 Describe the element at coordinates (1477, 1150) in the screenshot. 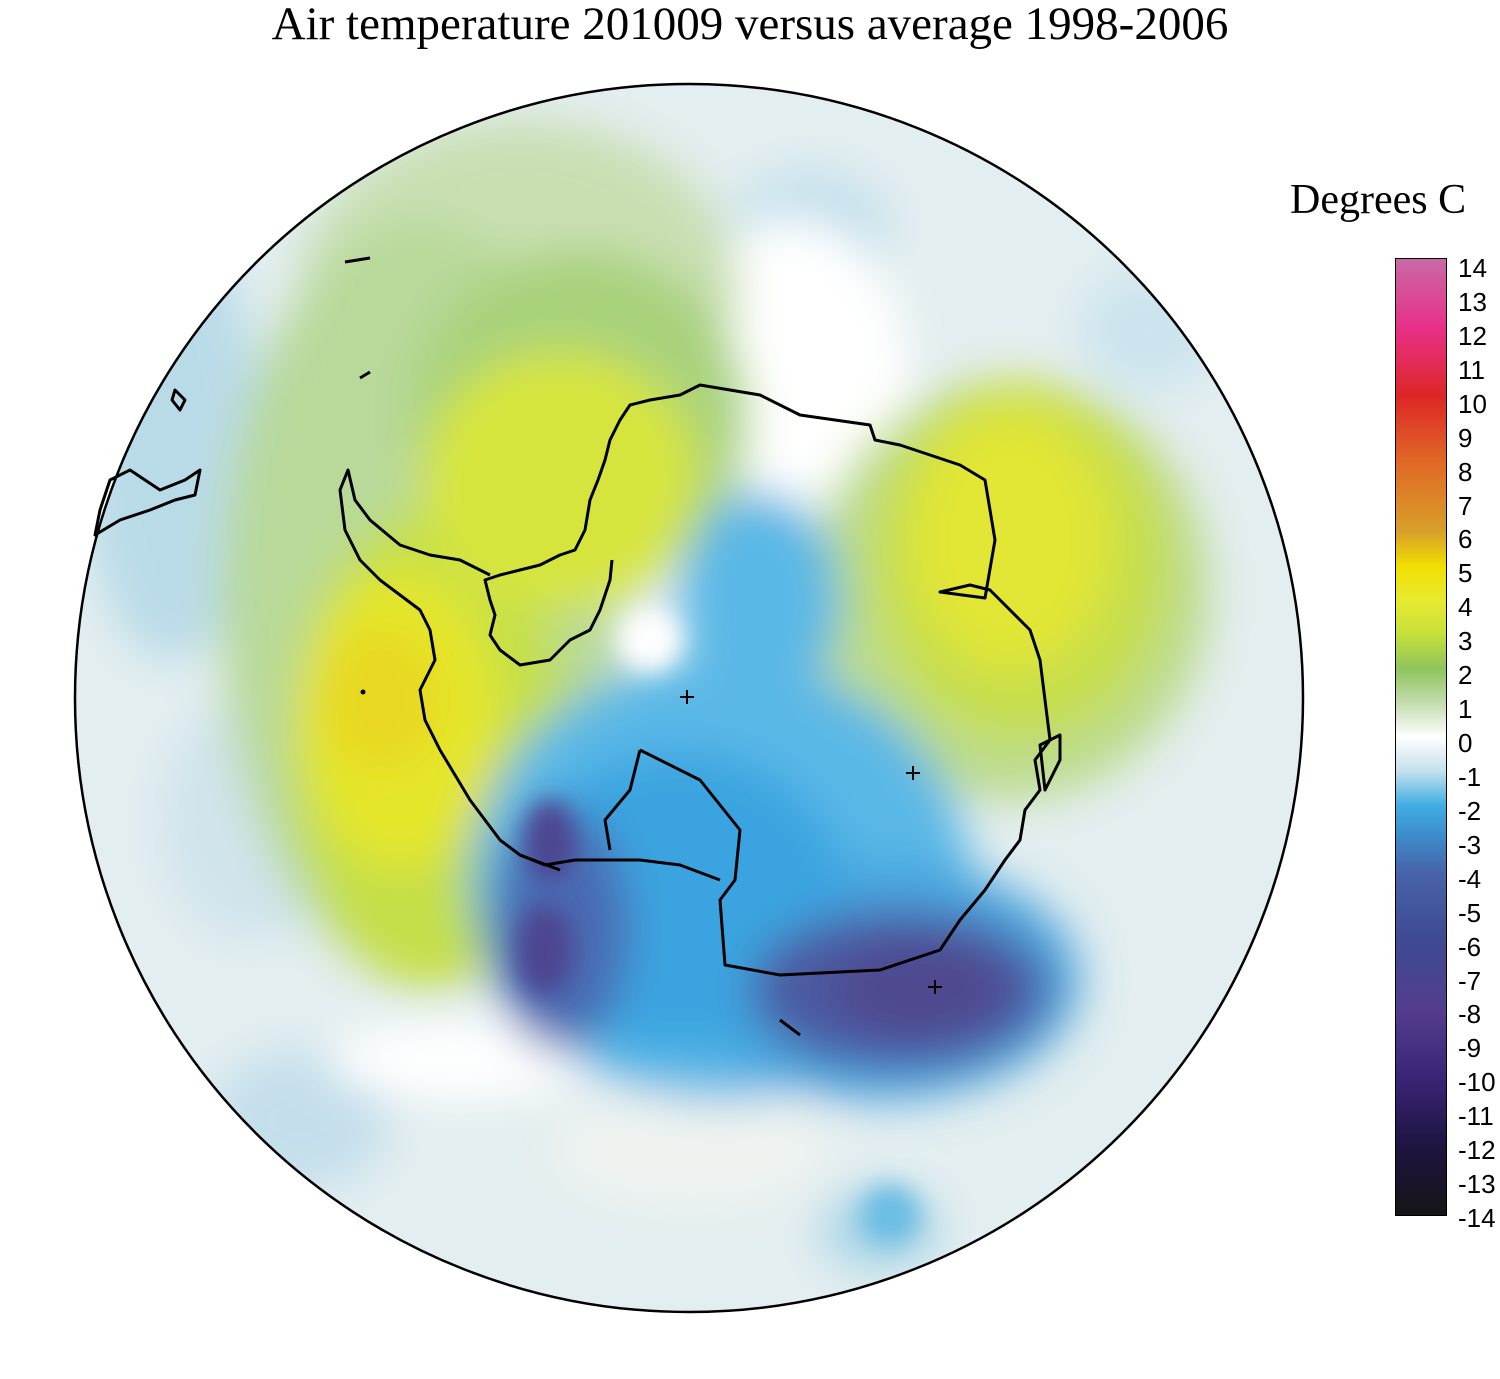

I see `colorbar-tick-label: -12` at that location.